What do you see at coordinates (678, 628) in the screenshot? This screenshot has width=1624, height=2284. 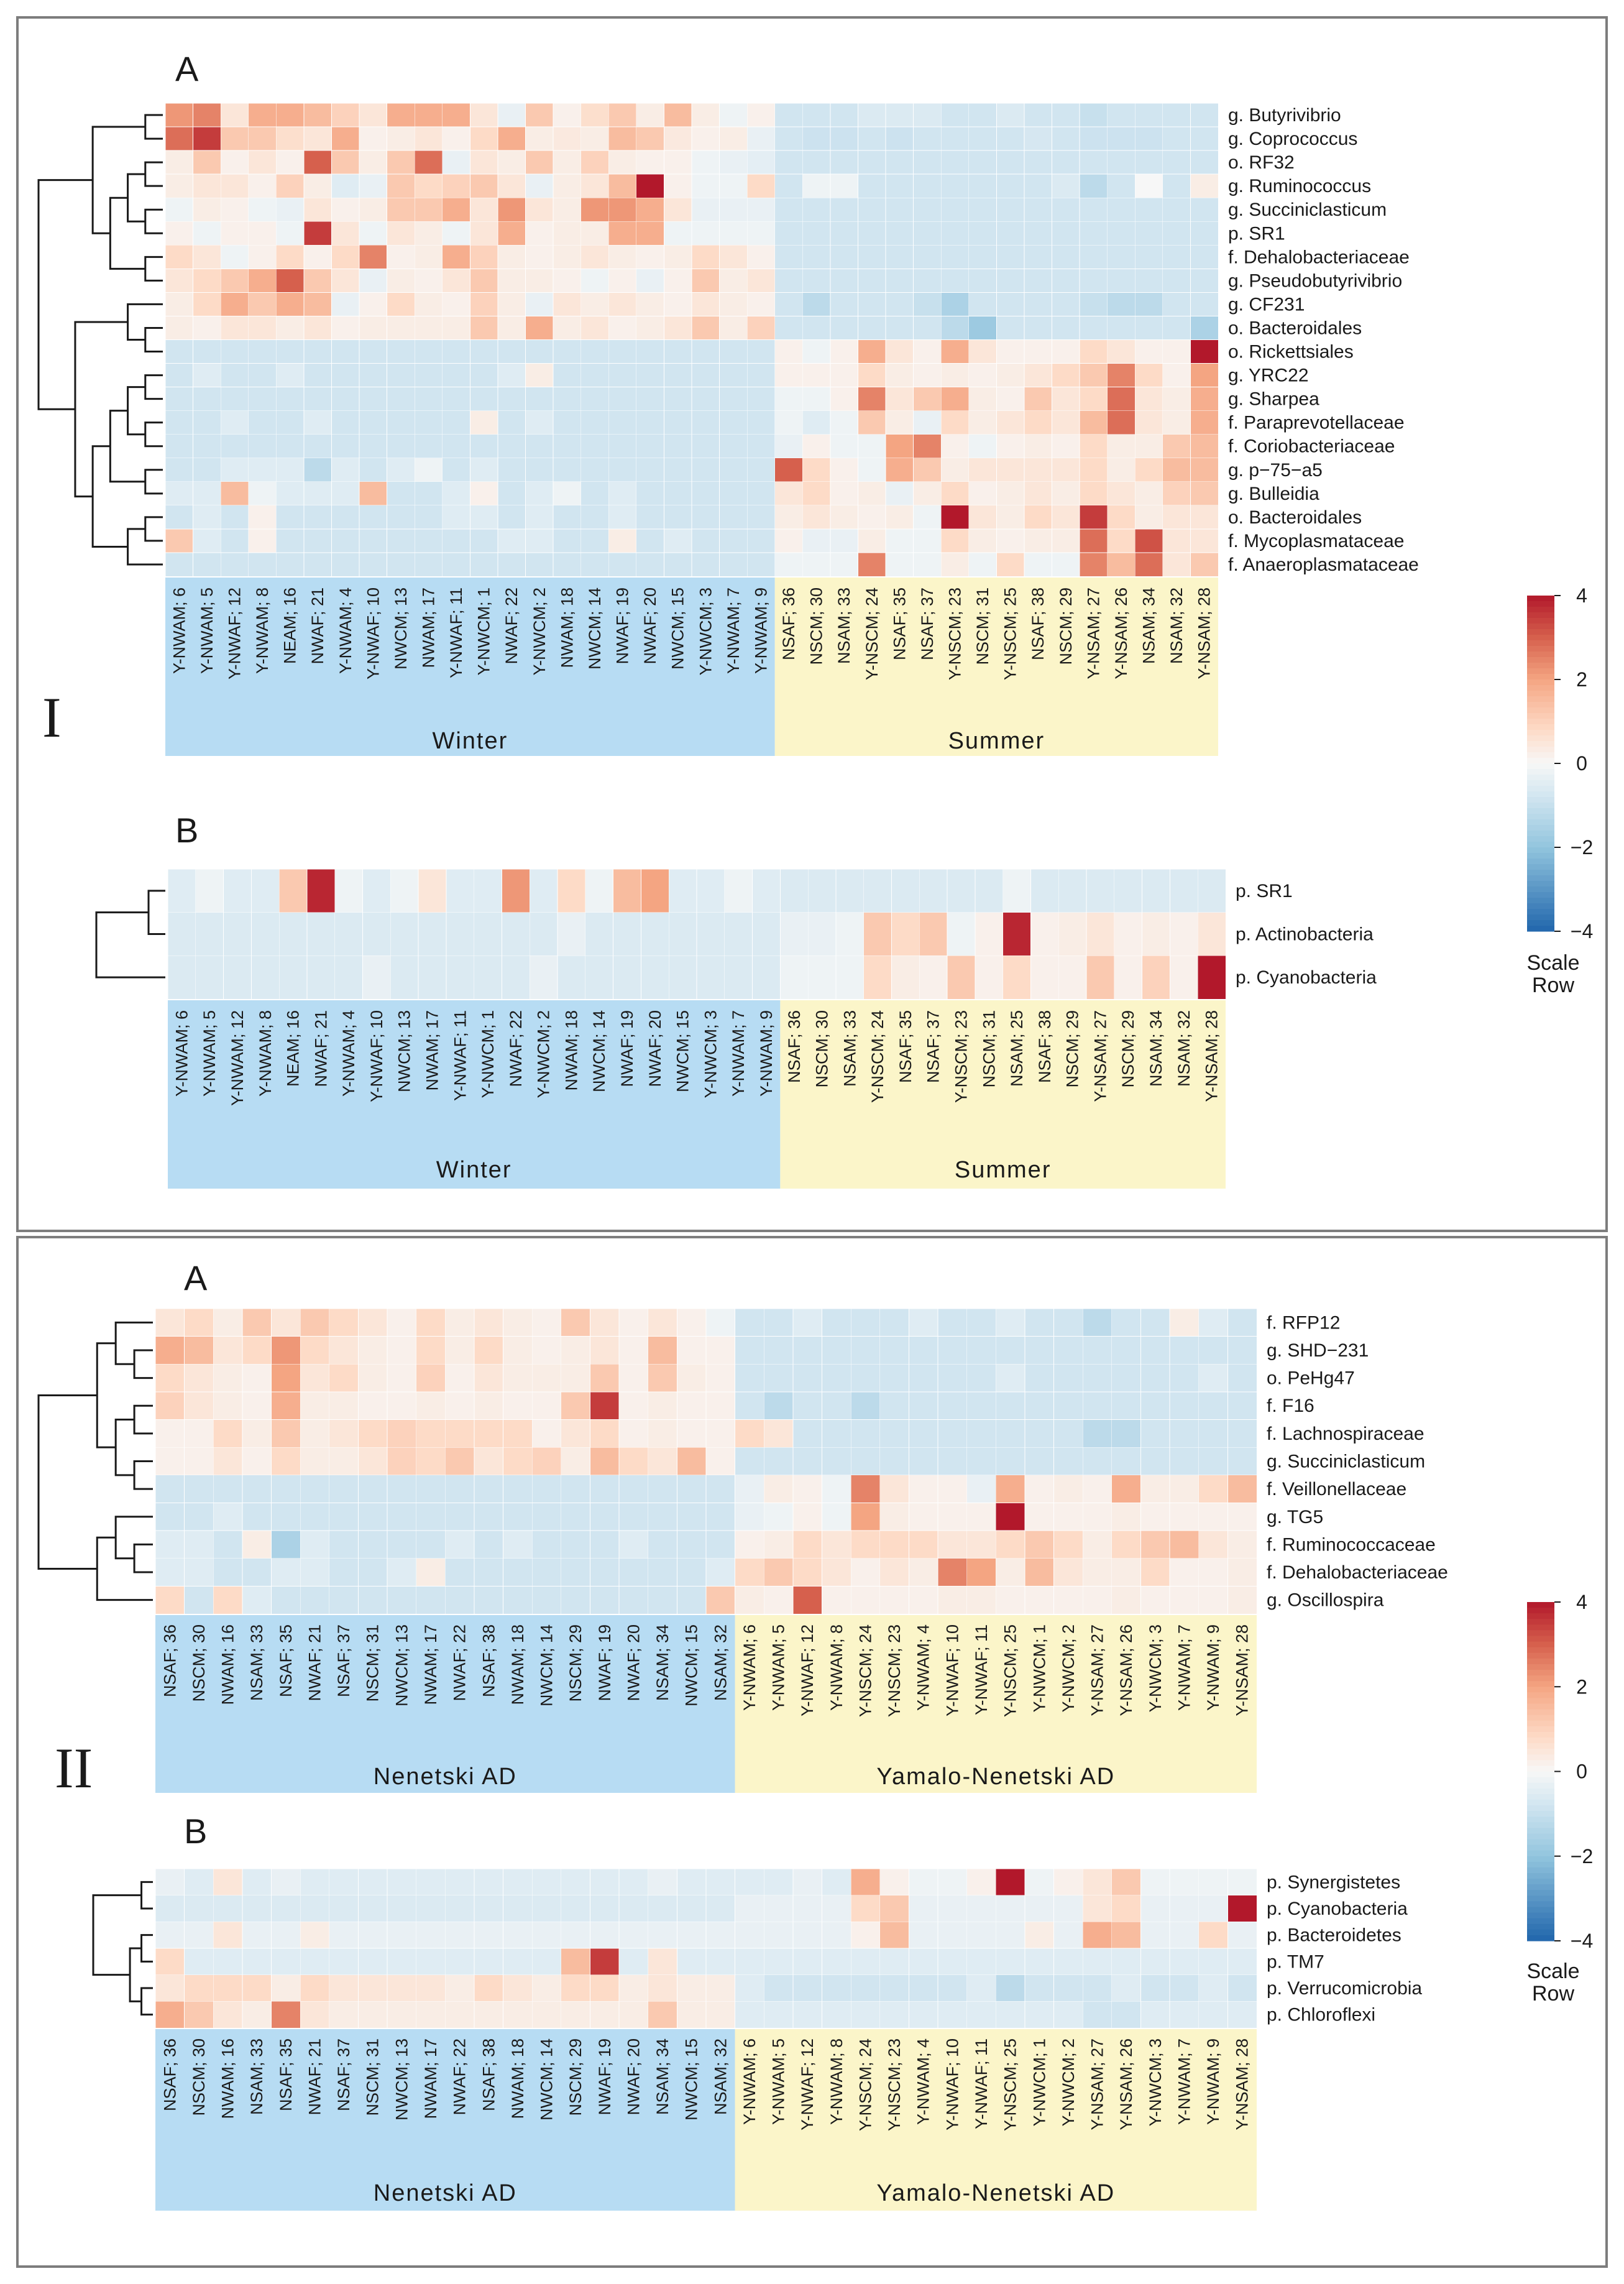 I see `column-label: NWCM; 15` at bounding box center [678, 628].